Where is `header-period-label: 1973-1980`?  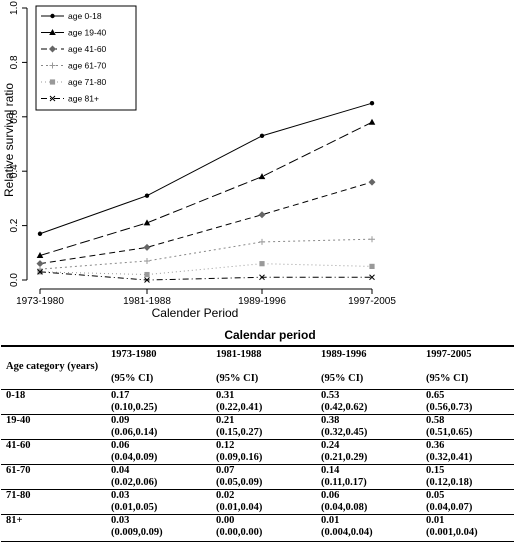
header-period-label: 1973-1980 is located at coordinates (134, 354).